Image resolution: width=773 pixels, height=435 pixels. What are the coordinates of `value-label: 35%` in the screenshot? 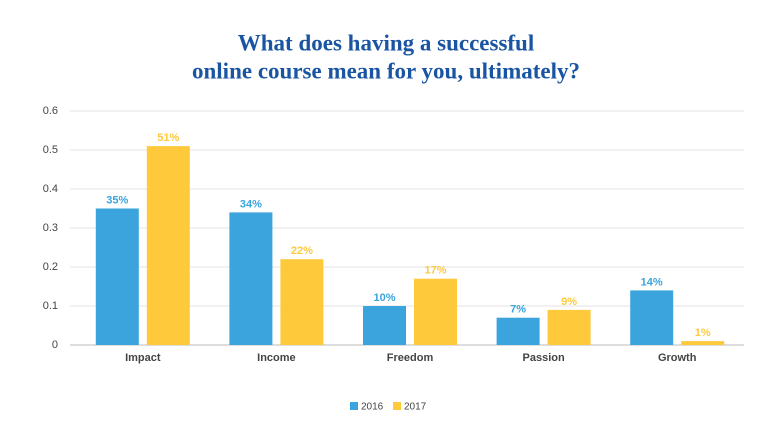 It's located at (117, 200).